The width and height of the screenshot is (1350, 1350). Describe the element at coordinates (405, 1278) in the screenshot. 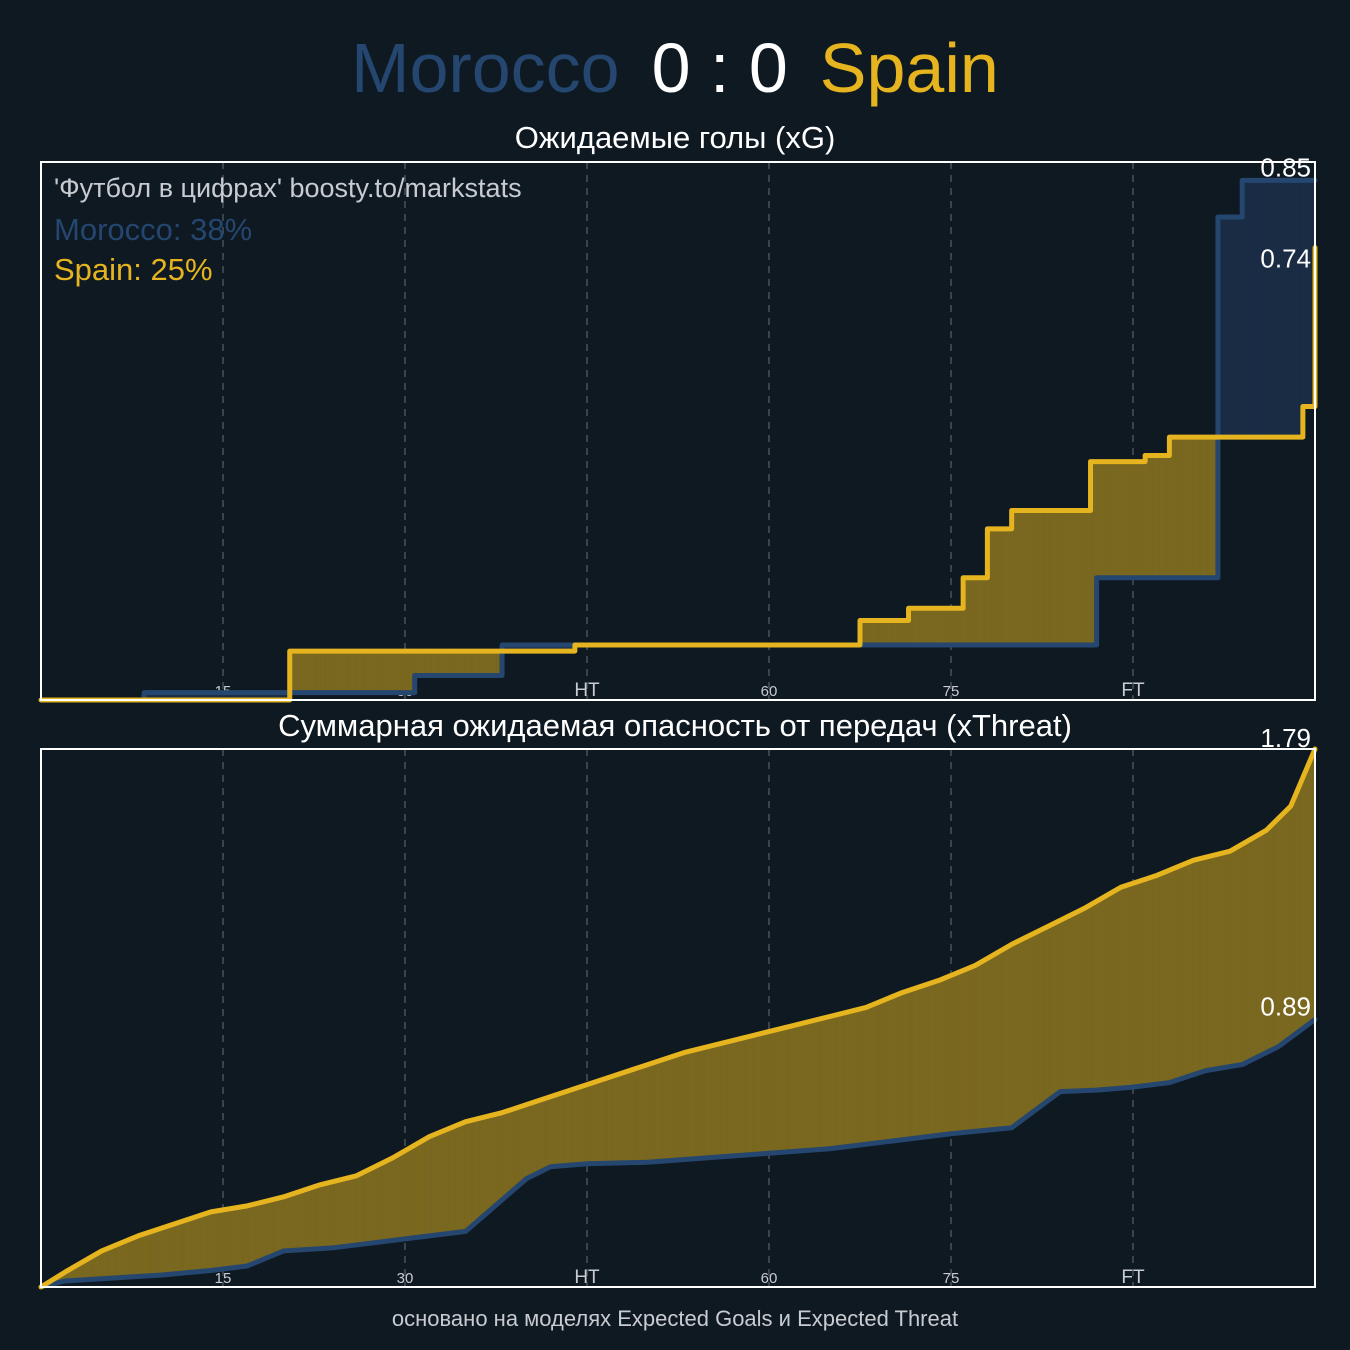

I see `x-tick-label: 30` at that location.